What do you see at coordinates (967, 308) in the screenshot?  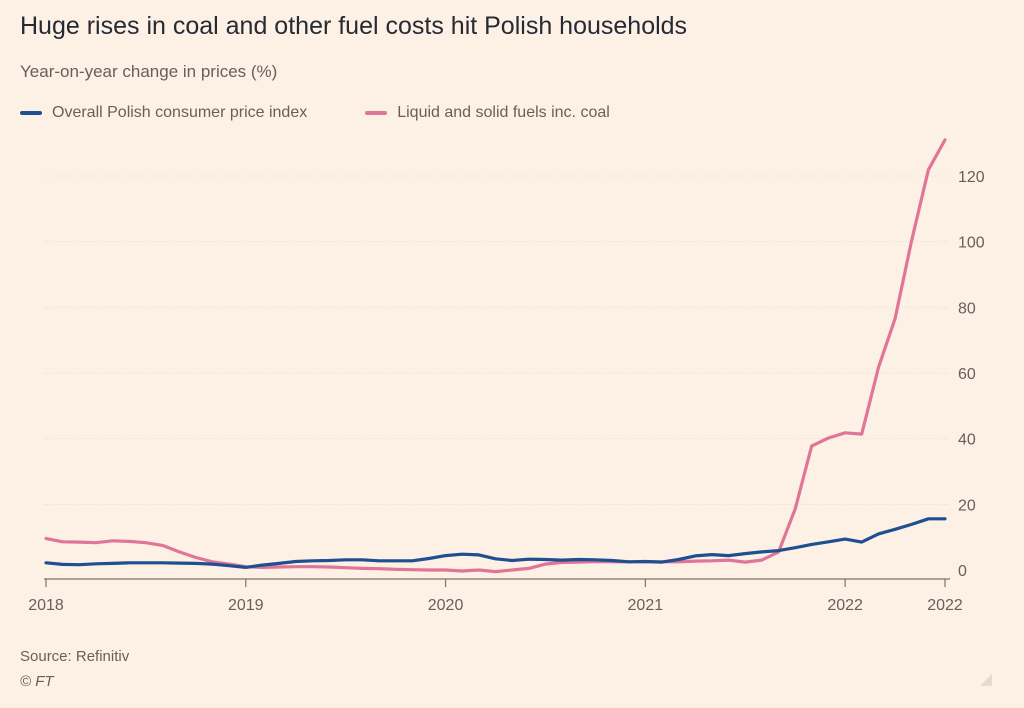 I see `y-tick-label: 80` at bounding box center [967, 308].